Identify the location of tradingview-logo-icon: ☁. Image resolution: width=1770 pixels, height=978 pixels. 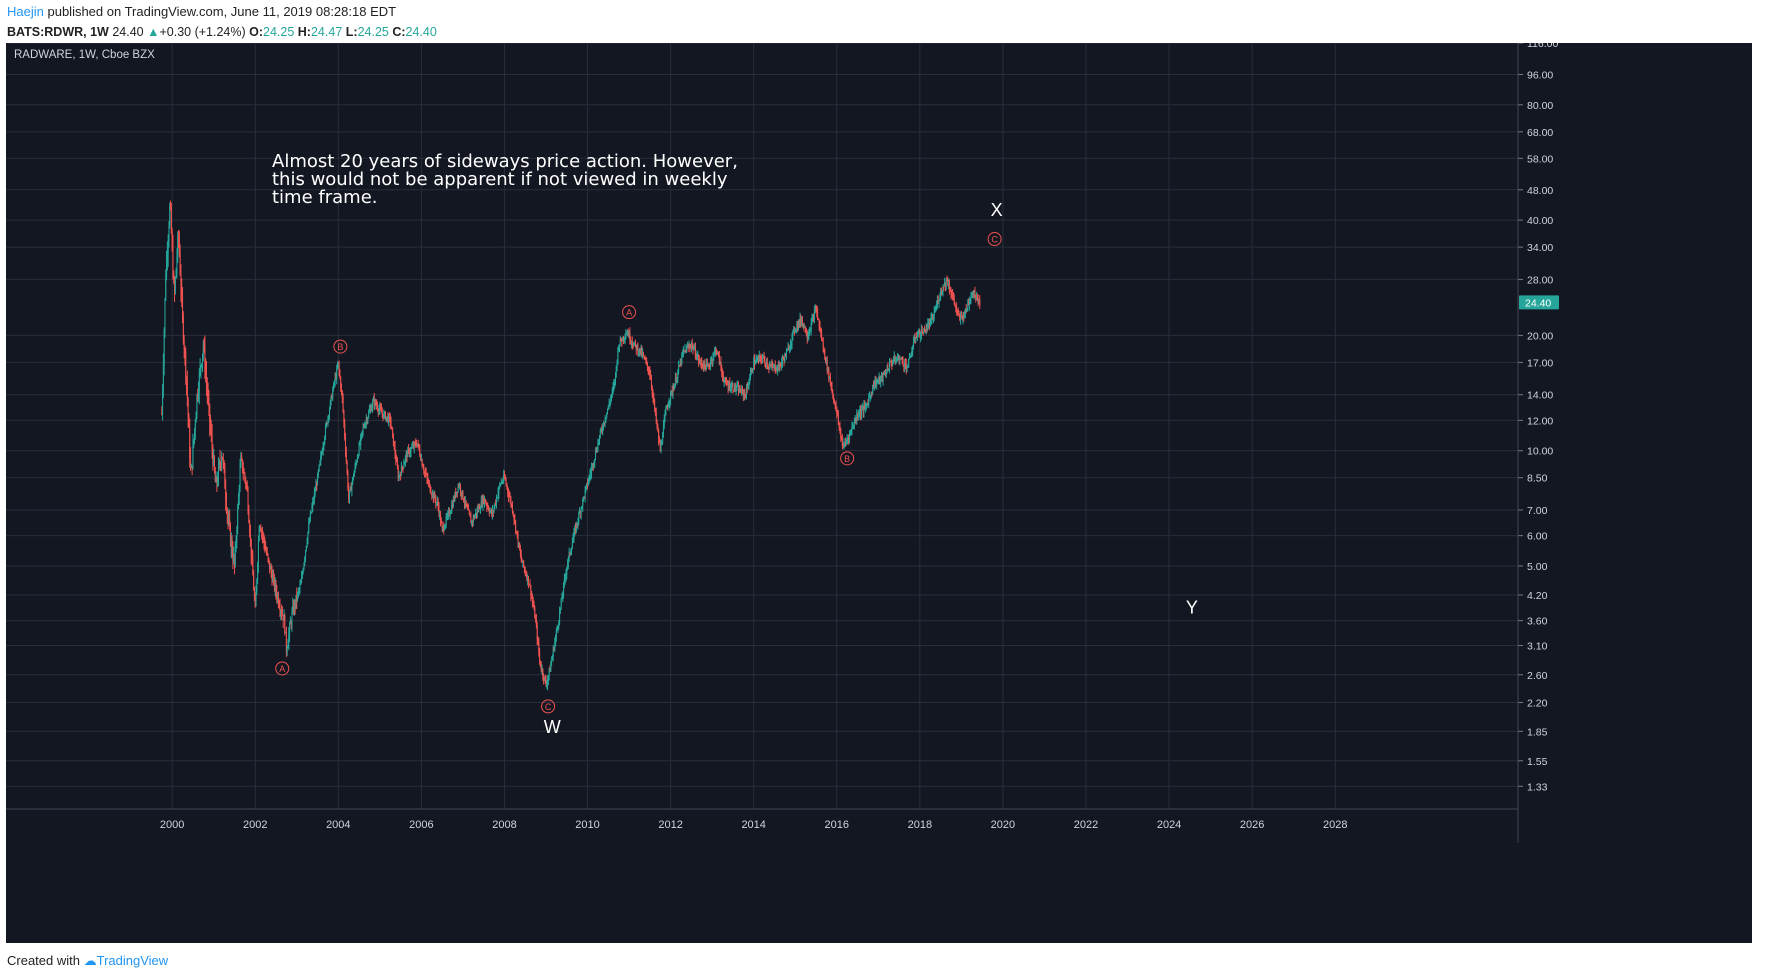
(90, 960).